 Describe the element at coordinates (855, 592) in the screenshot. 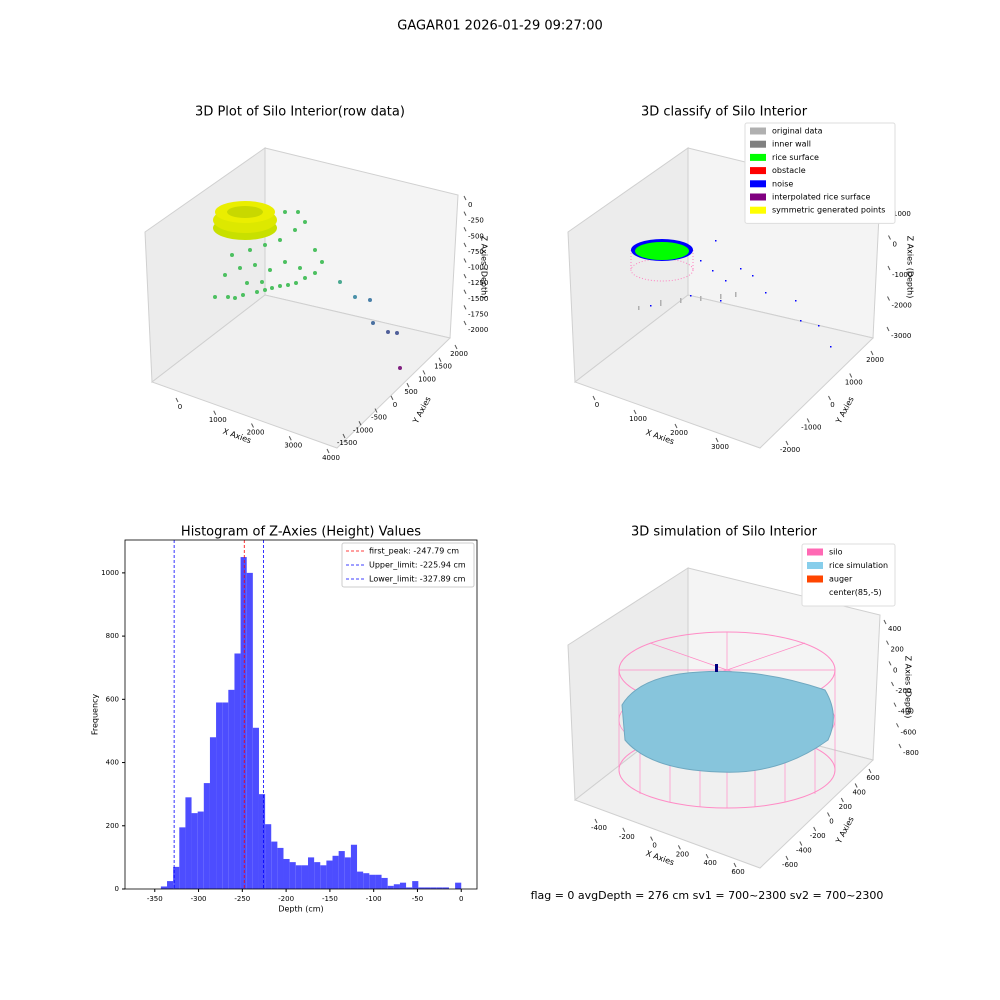

I see `legend-label: center(85,-5)` at that location.